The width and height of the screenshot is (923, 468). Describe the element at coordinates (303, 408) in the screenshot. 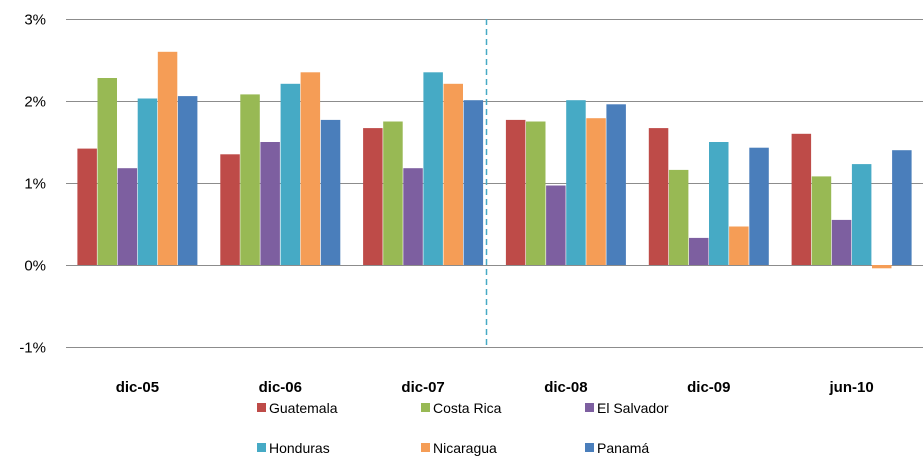

I see `legend-label: Guatemala` at that location.